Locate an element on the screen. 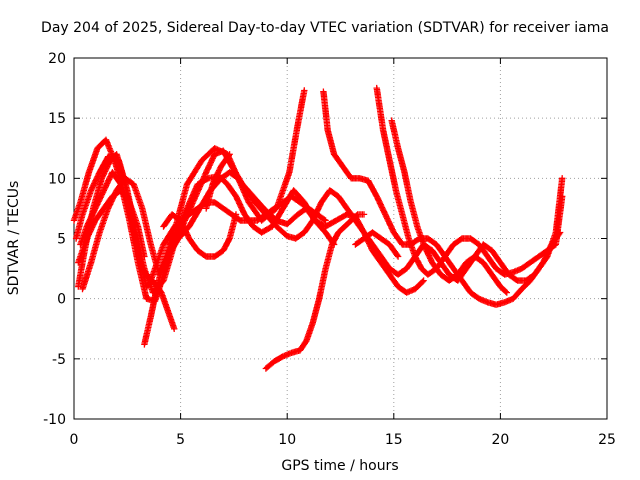 The width and height of the screenshot is (640, 480). x-tick-label: 0 is located at coordinates (74, 440).